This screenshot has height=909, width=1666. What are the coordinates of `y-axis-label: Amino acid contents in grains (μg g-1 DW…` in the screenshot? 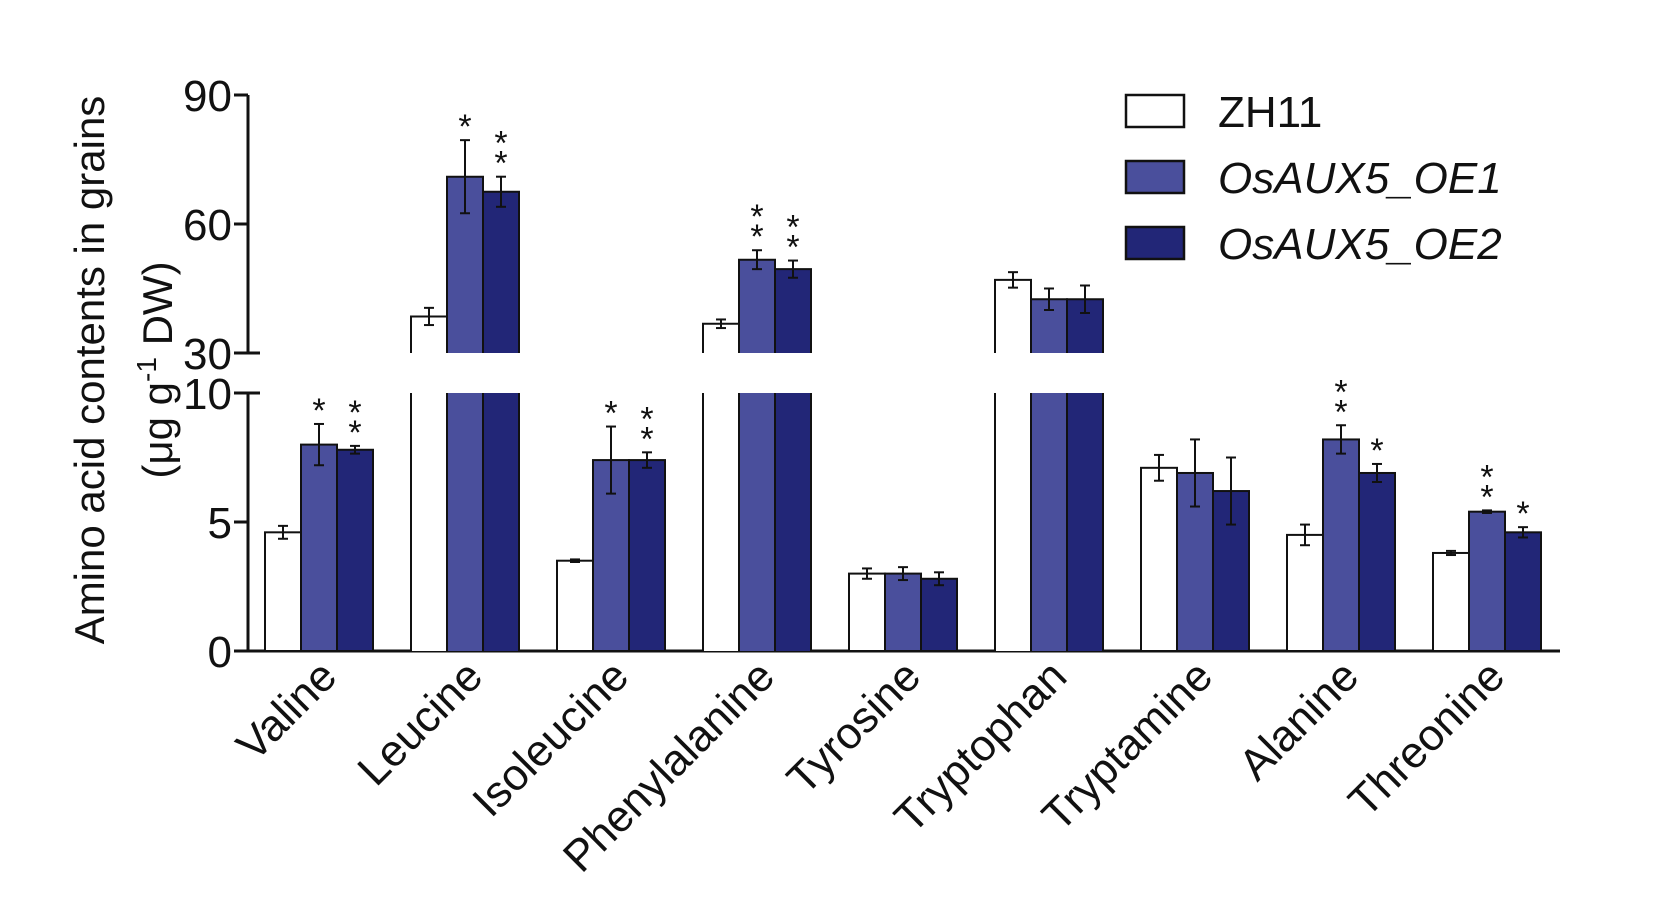 It's located at (123, 370).